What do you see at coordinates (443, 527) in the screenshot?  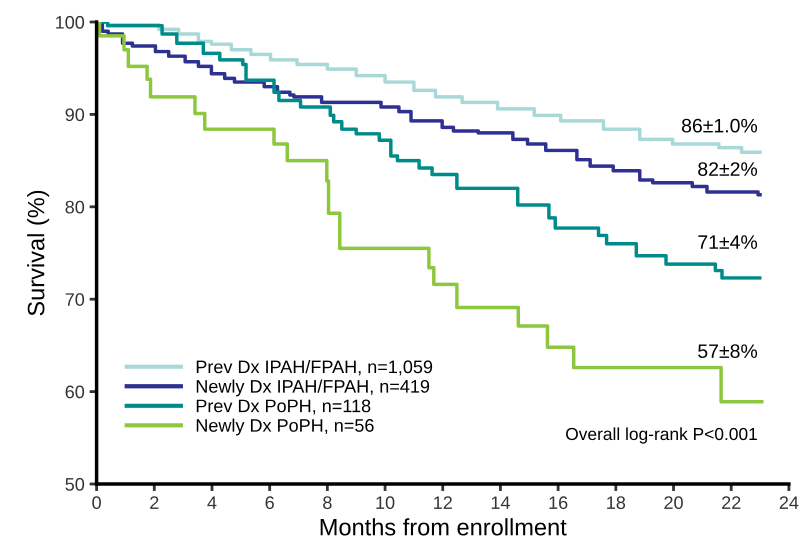 I see `x-axis-title: Months from enrollment` at bounding box center [443, 527].